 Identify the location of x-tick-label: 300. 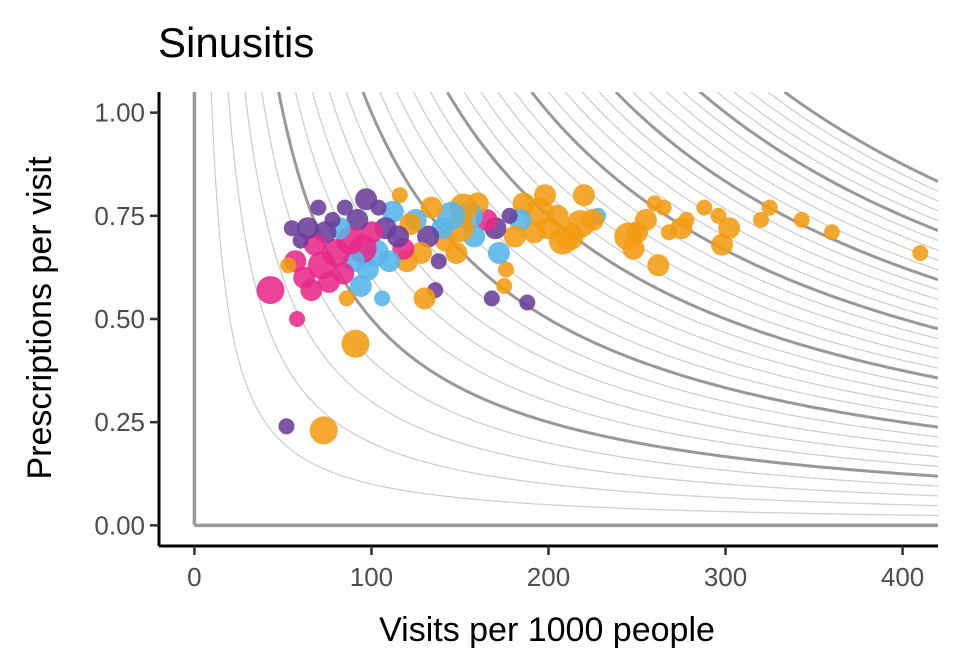
(725, 577).